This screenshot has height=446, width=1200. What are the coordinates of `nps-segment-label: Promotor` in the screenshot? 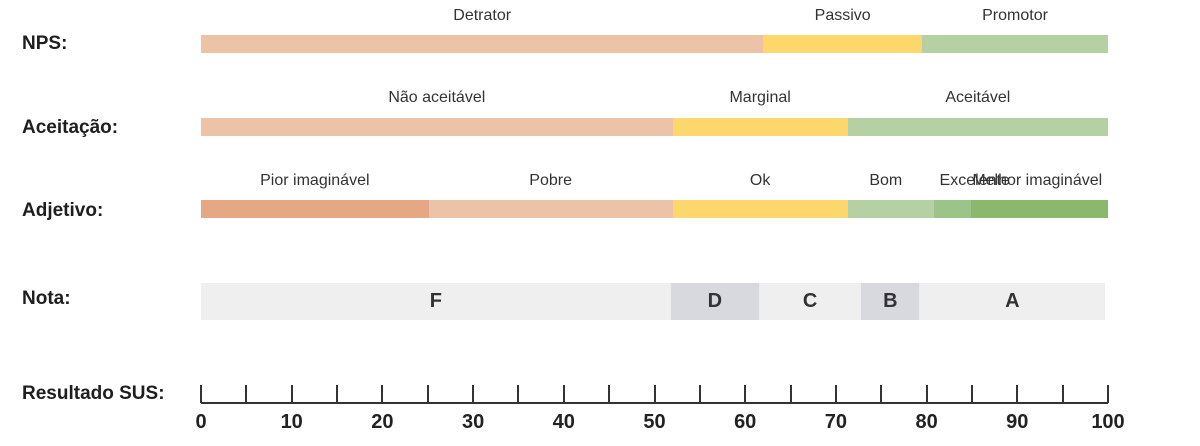 It's located at (1015, 15).